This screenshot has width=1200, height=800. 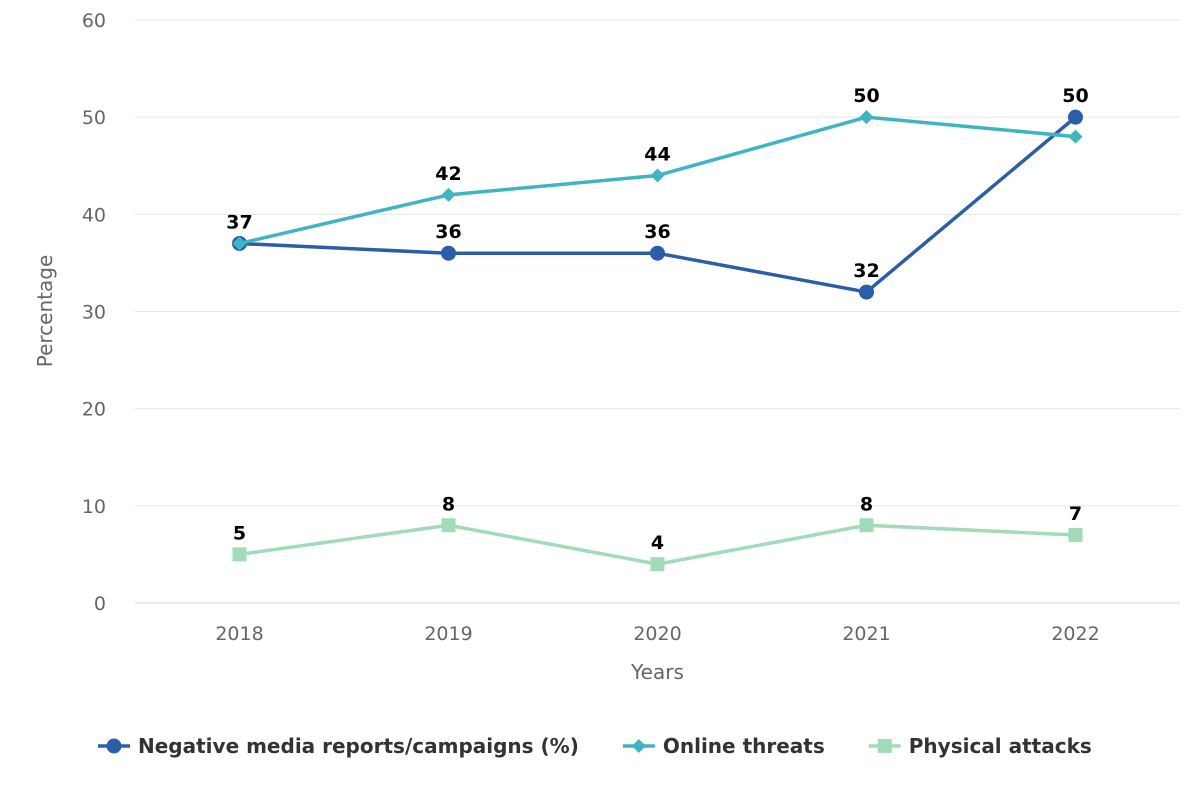 I want to click on x-tick-label-2022: 2022, so click(x=1075, y=634).